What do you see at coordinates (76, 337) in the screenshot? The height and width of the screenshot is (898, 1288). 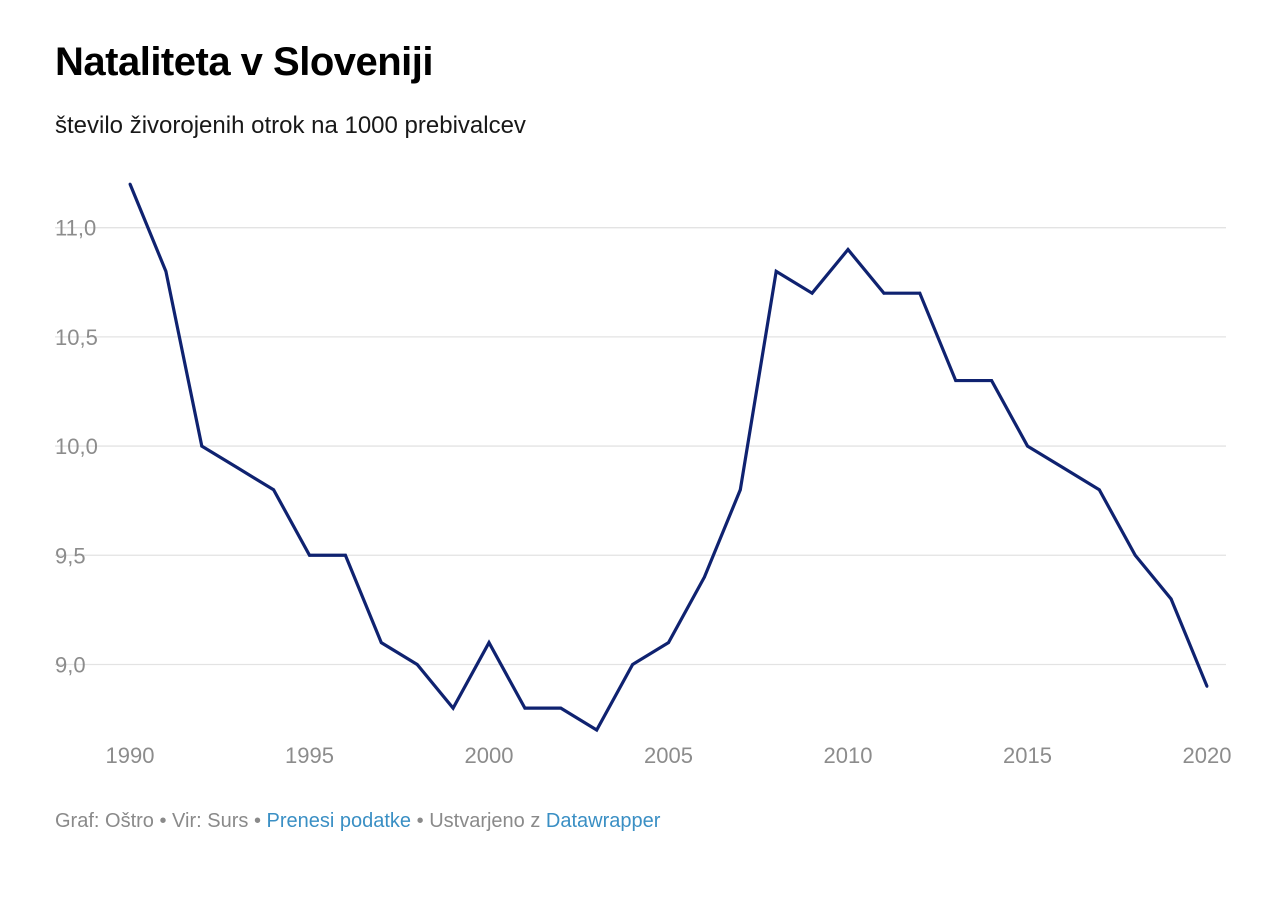 I see `y-tick-label: 10,5` at bounding box center [76, 337].